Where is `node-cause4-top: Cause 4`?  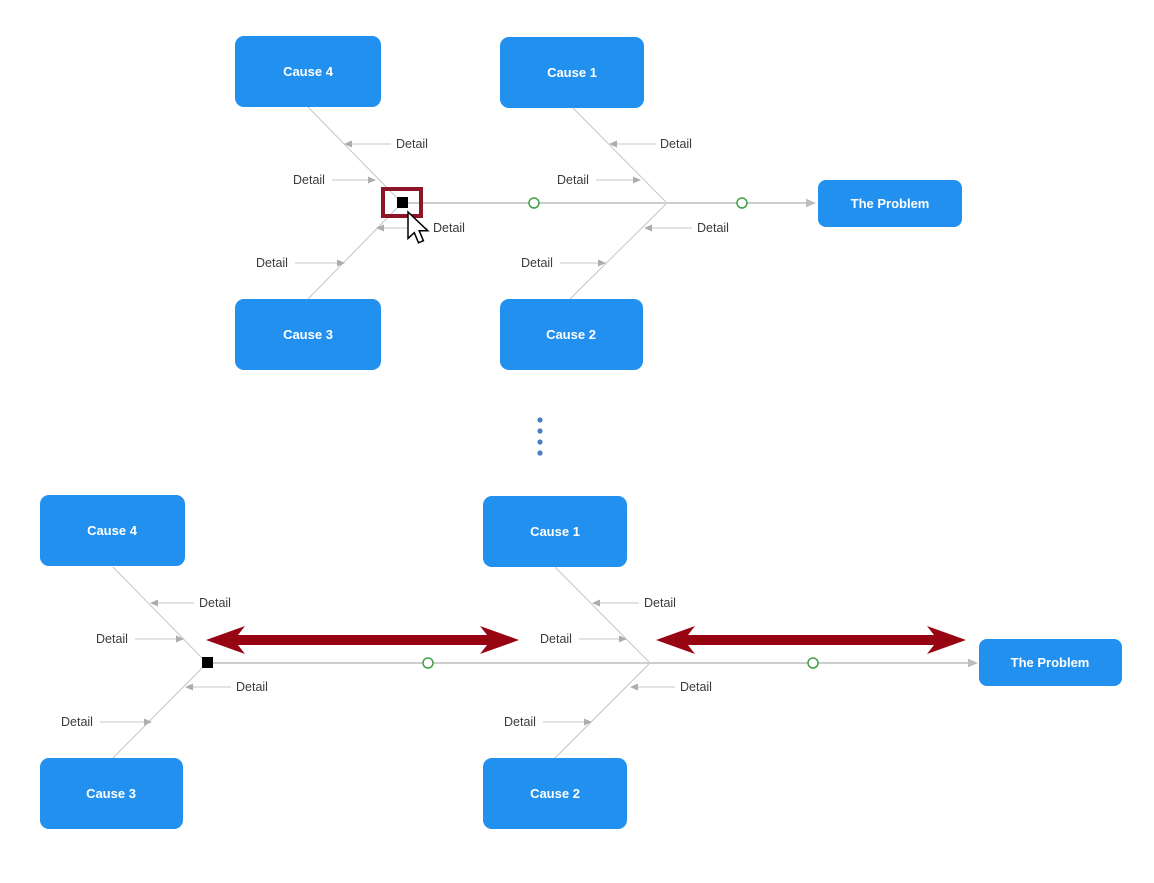 node-cause4-top: Cause 4 is located at coordinates (308, 71).